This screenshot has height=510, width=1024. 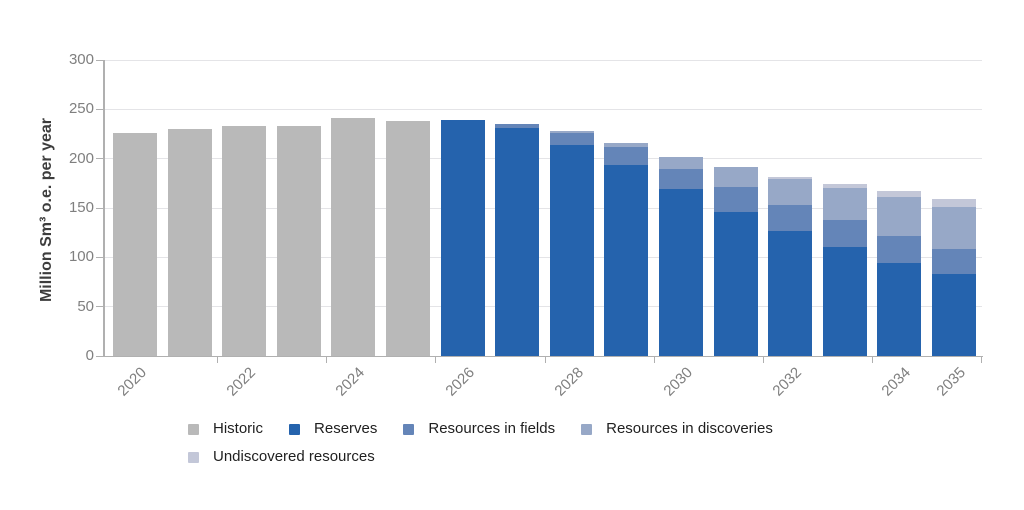 I want to click on legend-item-resources-in-discoveries: Resources in discoveries, so click(x=677, y=429).